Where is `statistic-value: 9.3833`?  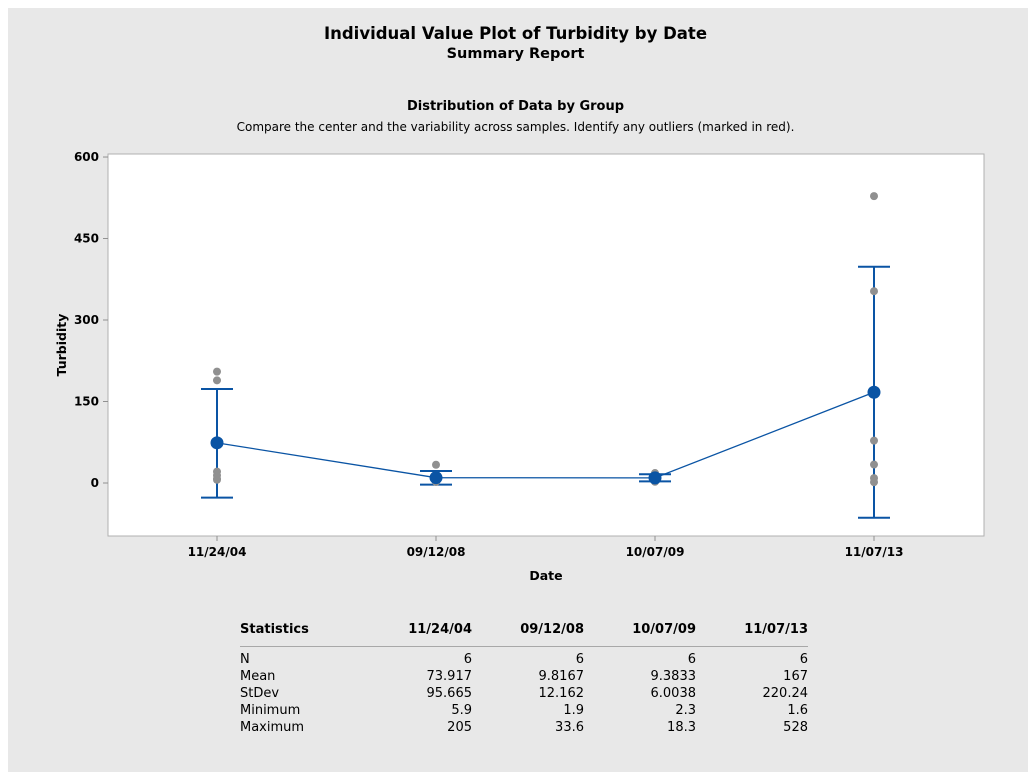 statistic-value: 9.3833 is located at coordinates (673, 676).